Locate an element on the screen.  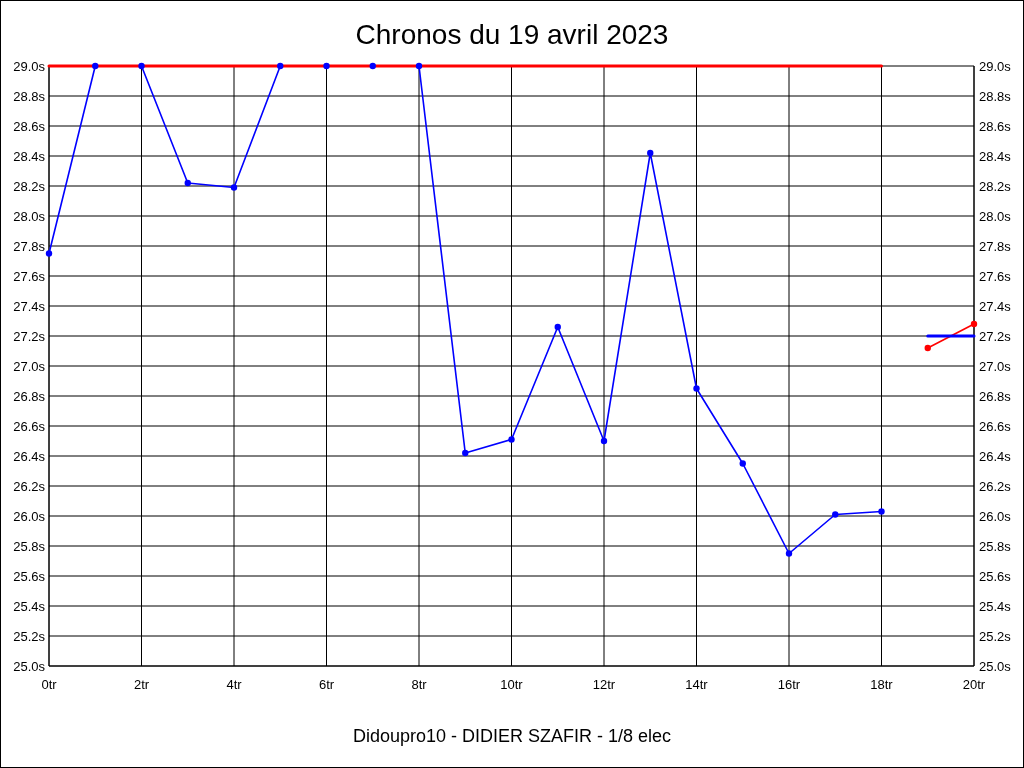
x-tick-label: 6tr is located at coordinates (326, 684).